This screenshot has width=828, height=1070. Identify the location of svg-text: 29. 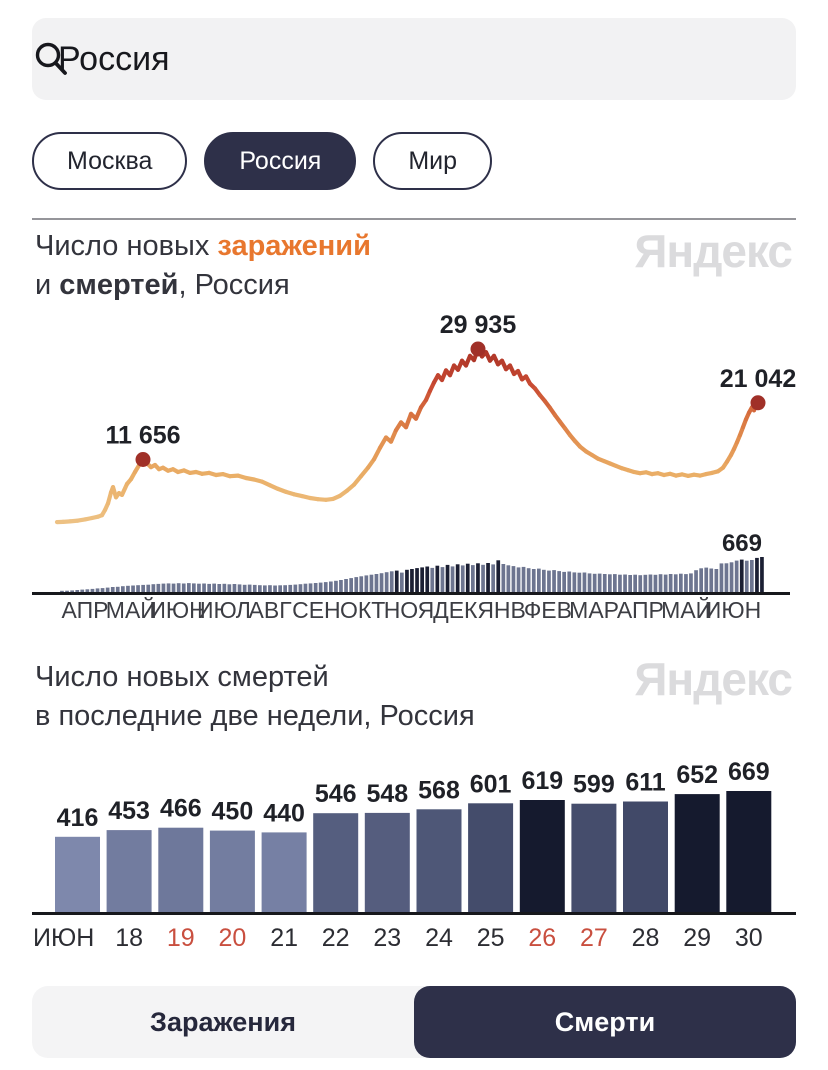
(697, 938).